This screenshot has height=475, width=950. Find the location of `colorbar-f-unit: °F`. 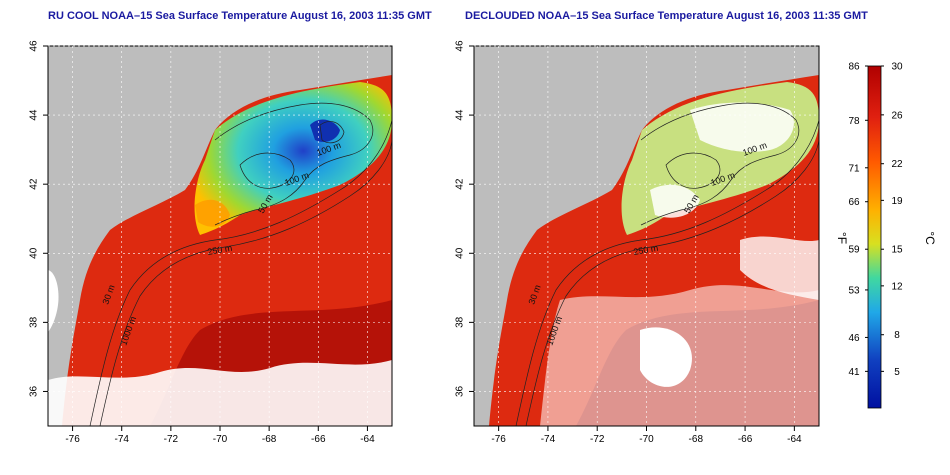

colorbar-f-unit: °F is located at coordinates (842, 238).